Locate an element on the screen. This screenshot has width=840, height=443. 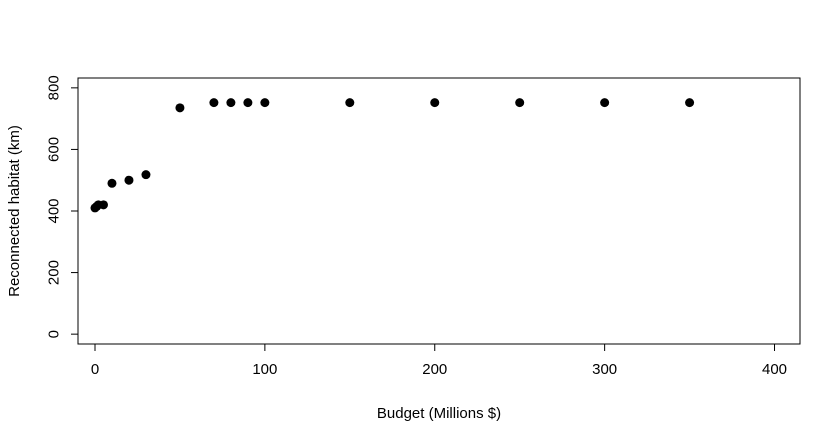
y-axis: 0 200 400 600 800 is located at coordinates (62, 206).